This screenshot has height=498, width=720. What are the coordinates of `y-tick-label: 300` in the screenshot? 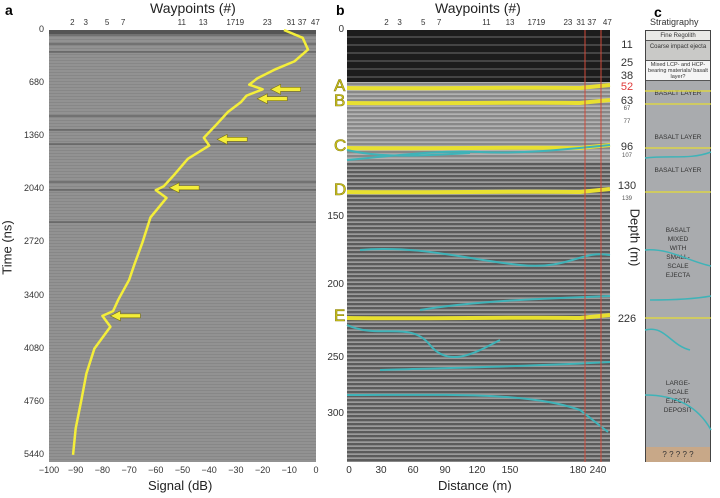 It's located at (335, 413).